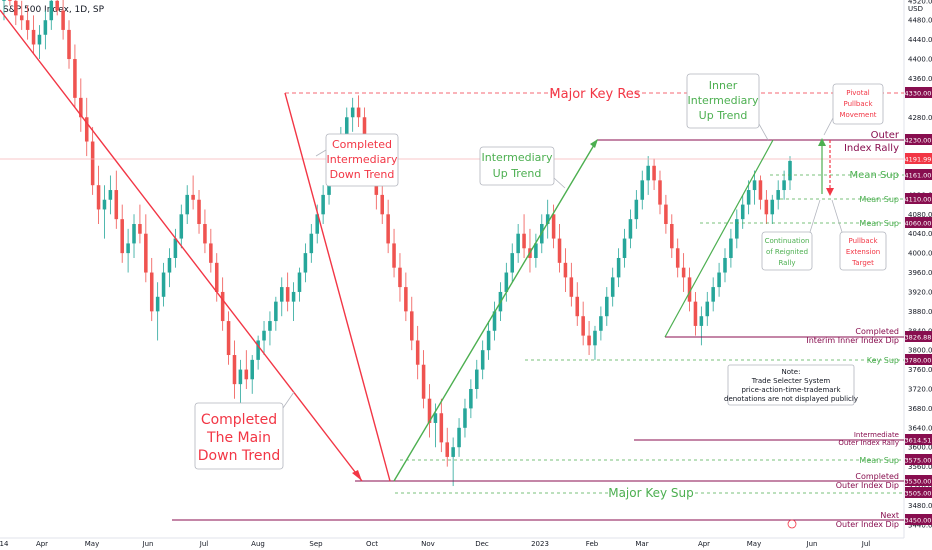 The width and height of the screenshot is (932, 550). Describe the element at coordinates (920, 448) in the screenshot. I see `price-tick: 3600.00` at that location.